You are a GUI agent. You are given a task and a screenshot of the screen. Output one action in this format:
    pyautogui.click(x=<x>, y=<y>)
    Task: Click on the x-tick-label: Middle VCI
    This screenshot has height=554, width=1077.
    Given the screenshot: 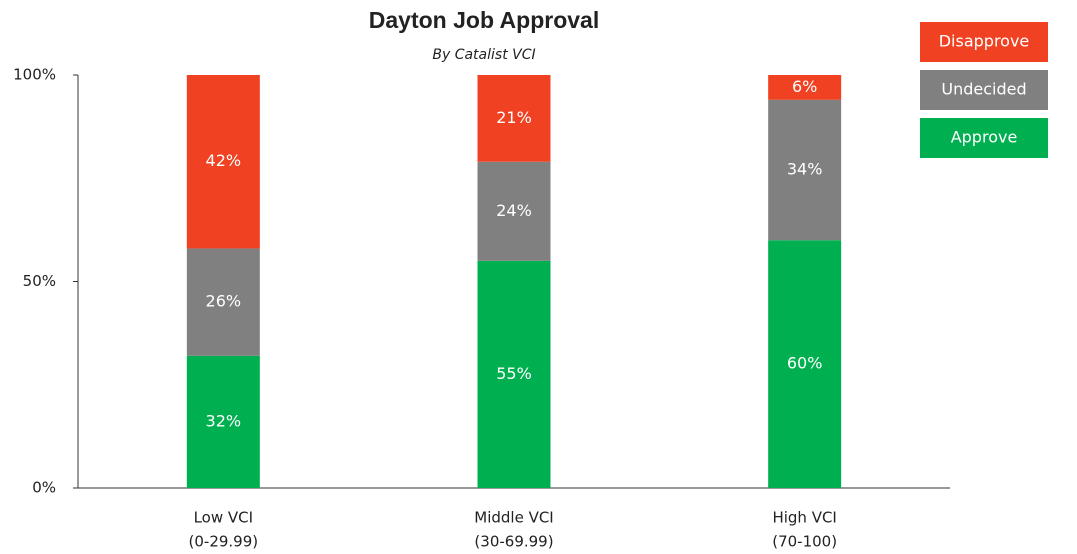 What is the action you would take?
    pyautogui.click(x=513, y=518)
    